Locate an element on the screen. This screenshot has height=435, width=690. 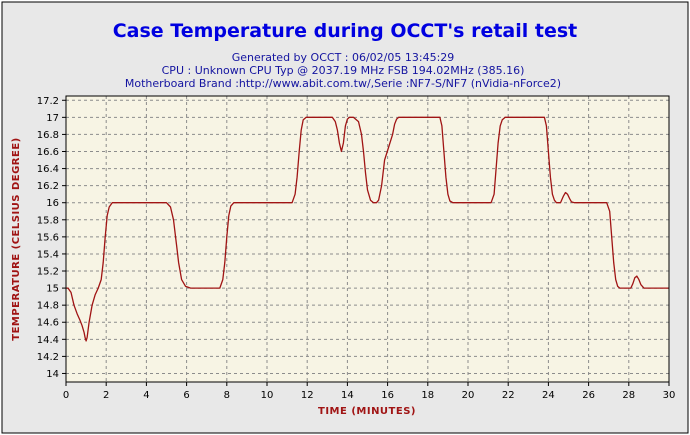
y-tick-label: 14 is located at coordinates (52, 374).